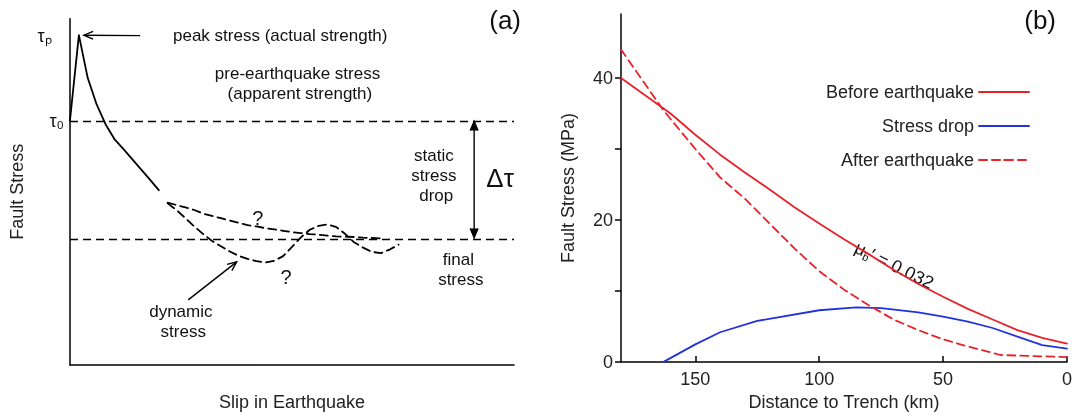  I want to click on text: τₚ, so click(44, 36).